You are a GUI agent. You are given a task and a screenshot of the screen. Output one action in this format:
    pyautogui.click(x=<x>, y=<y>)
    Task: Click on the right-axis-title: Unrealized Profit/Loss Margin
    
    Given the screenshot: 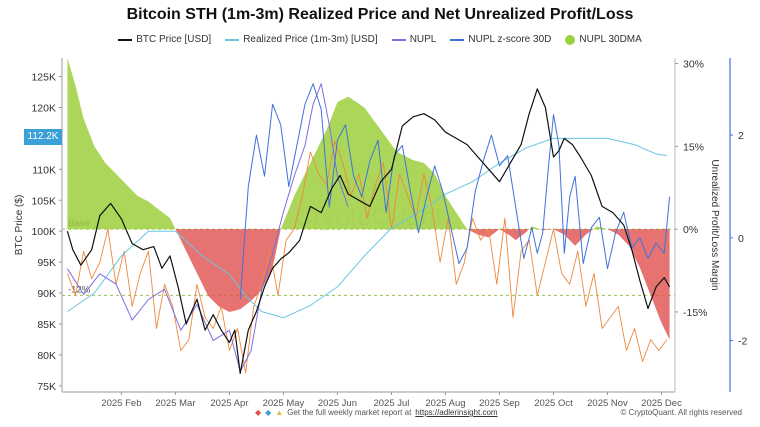 What is the action you would take?
    pyautogui.click(x=714, y=224)
    